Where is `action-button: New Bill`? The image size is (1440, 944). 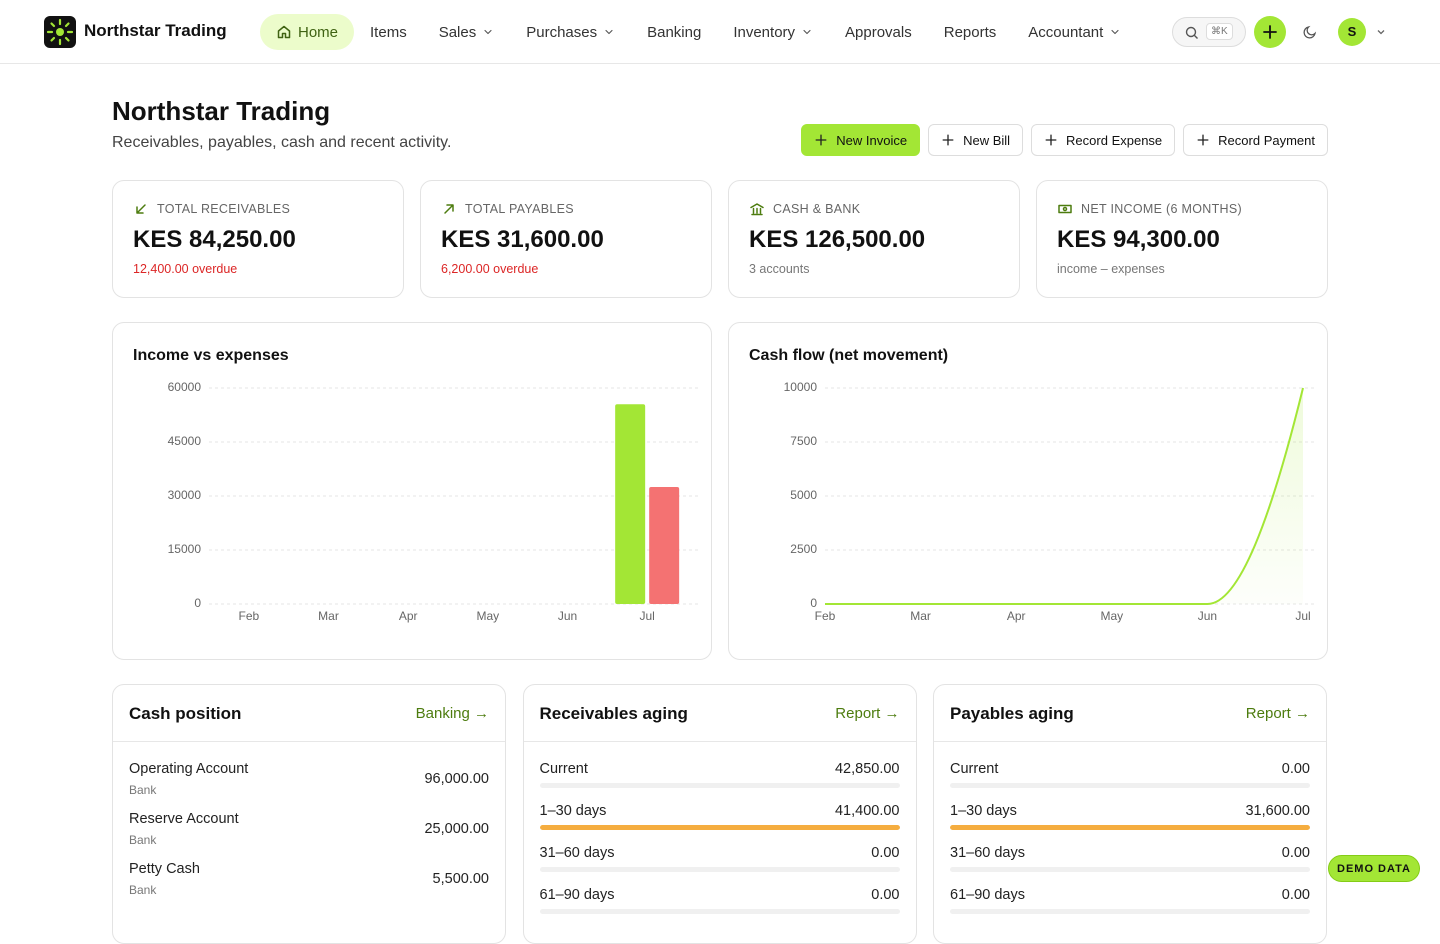 action-button: New Bill is located at coordinates (976, 140).